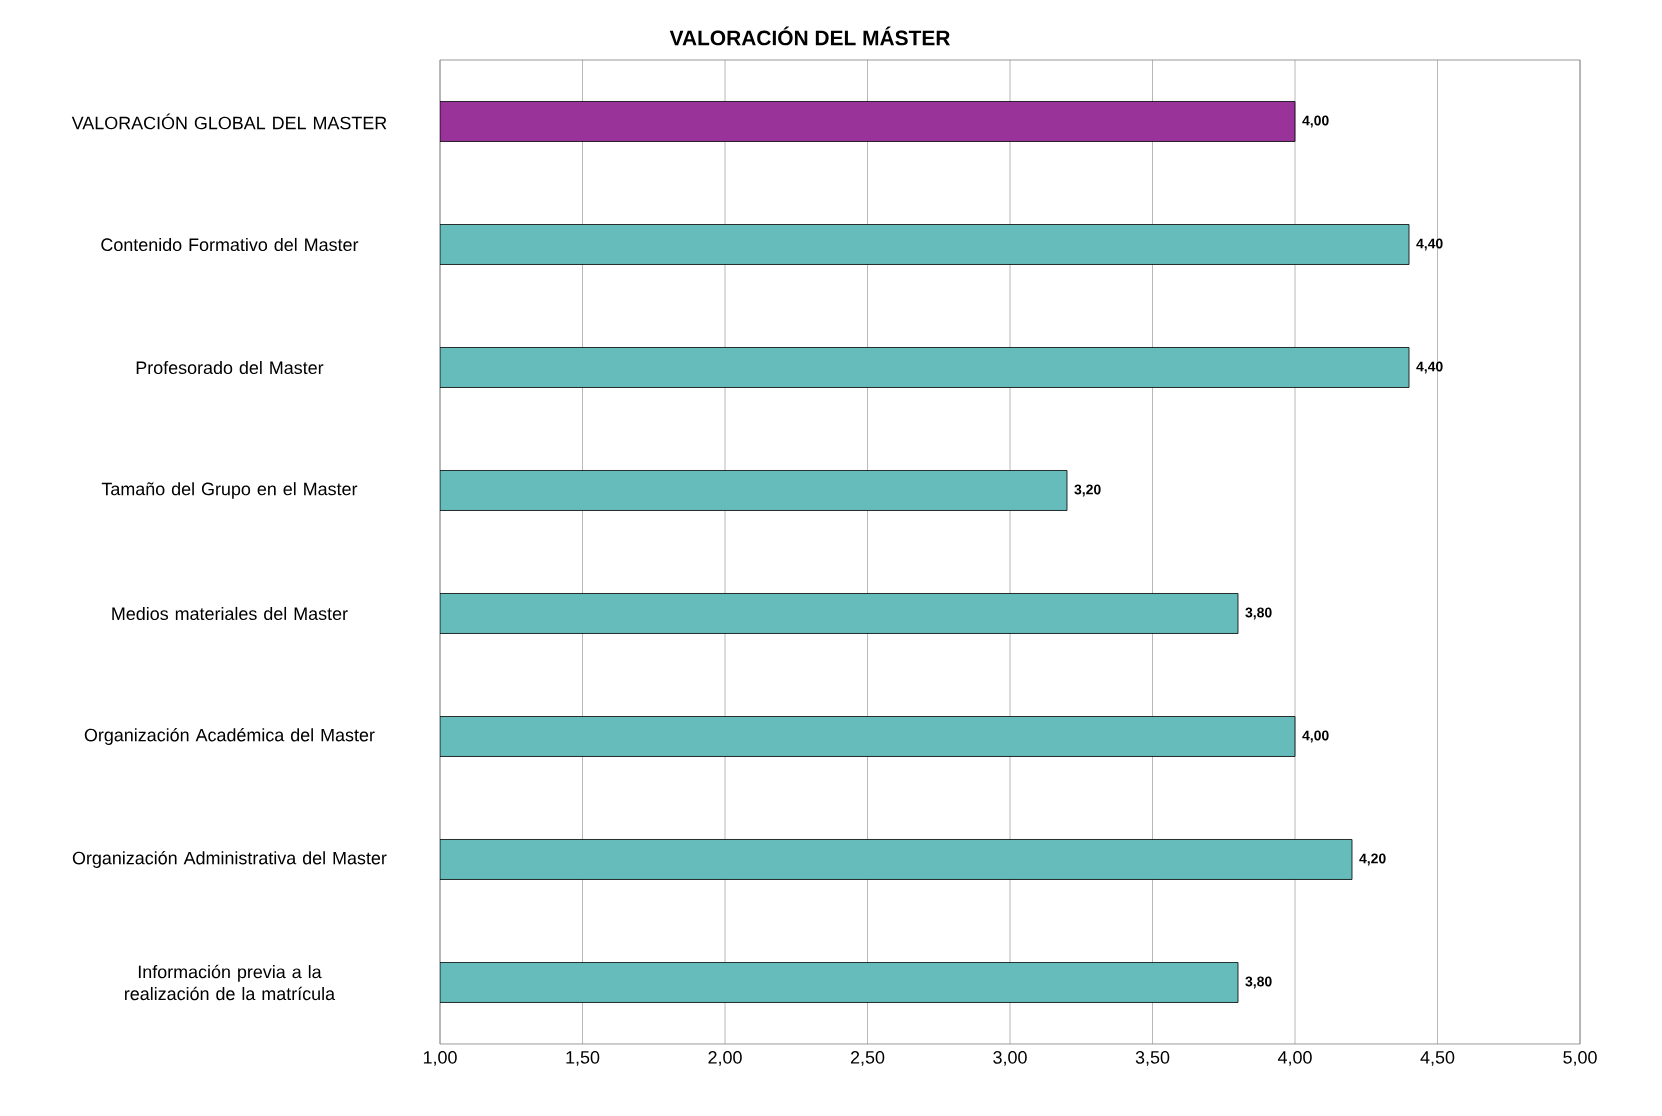  I want to click on y-tick-label: Profesorado del Master, so click(230, 367).